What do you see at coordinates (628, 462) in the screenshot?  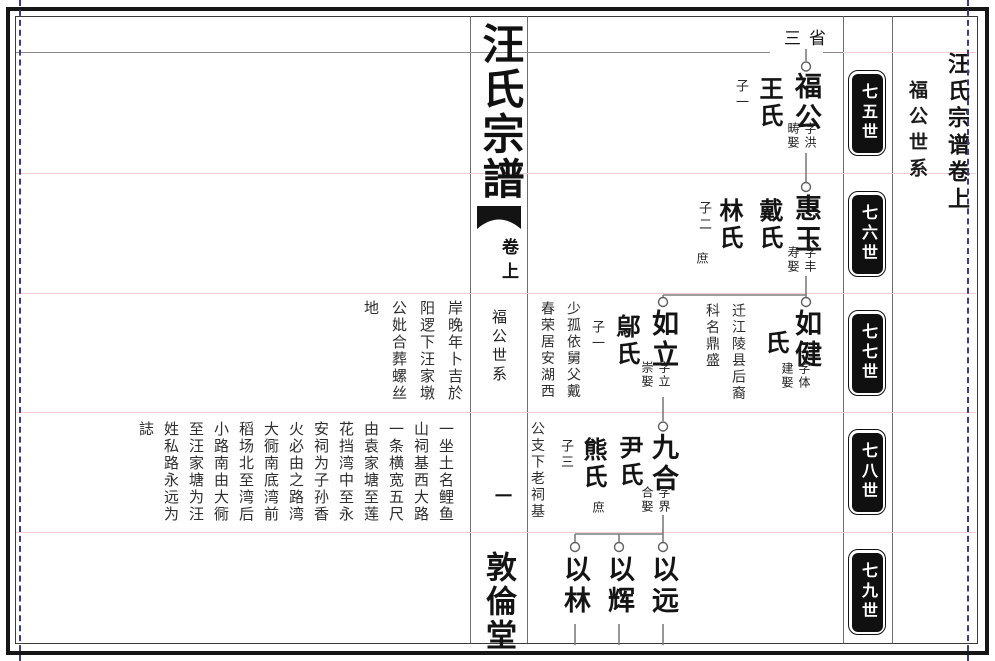 I see `wife-name-yinshi: 尹氏` at bounding box center [628, 462].